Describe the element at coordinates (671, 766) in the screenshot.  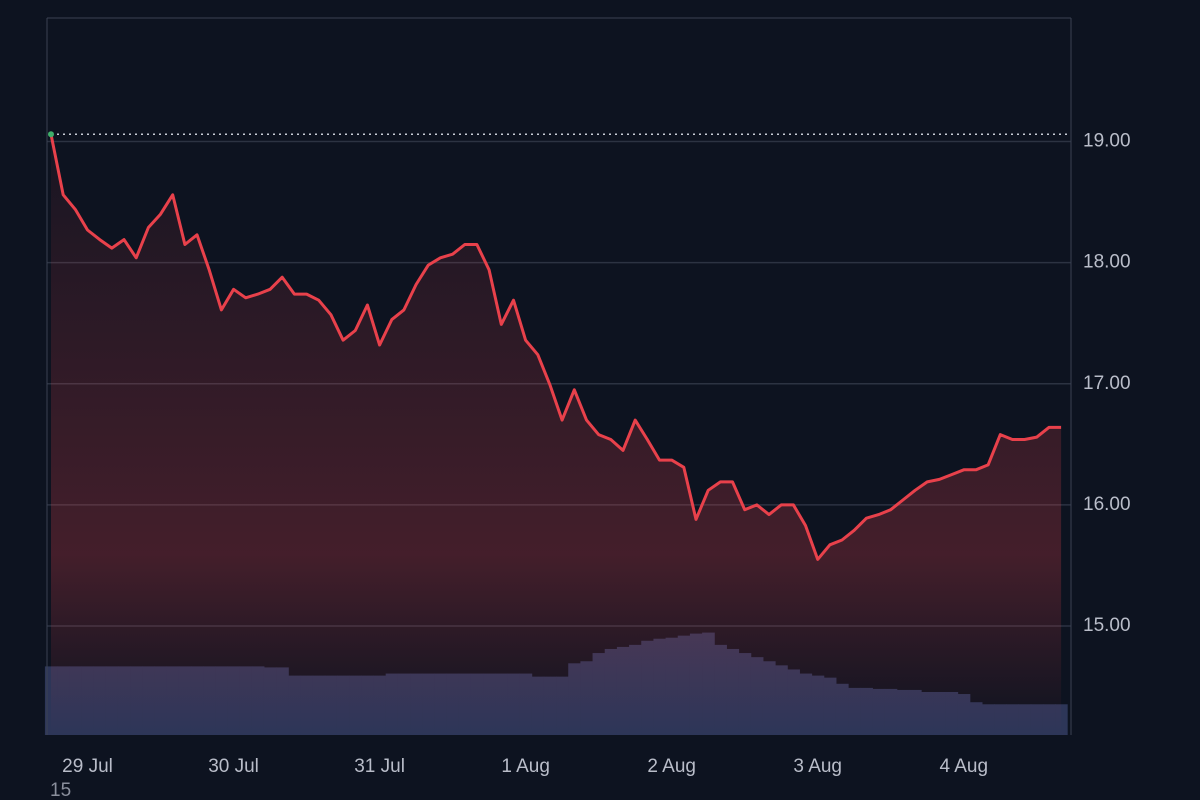
I see `x-tick-label: 2 Aug` at that location.